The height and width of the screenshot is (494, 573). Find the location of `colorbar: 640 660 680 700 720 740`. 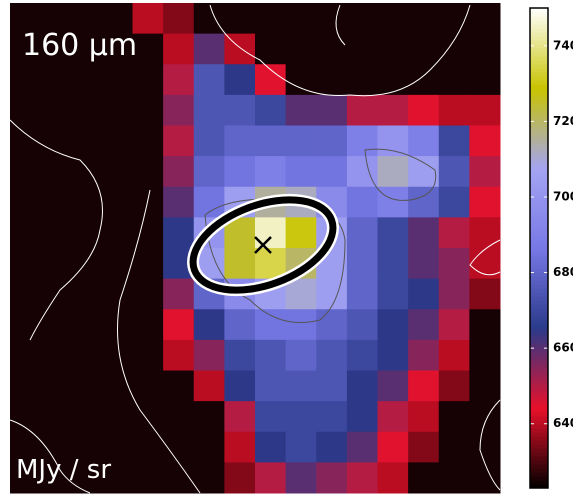

colorbar: 640 660 680 700 720 740 is located at coordinates (551, 248).